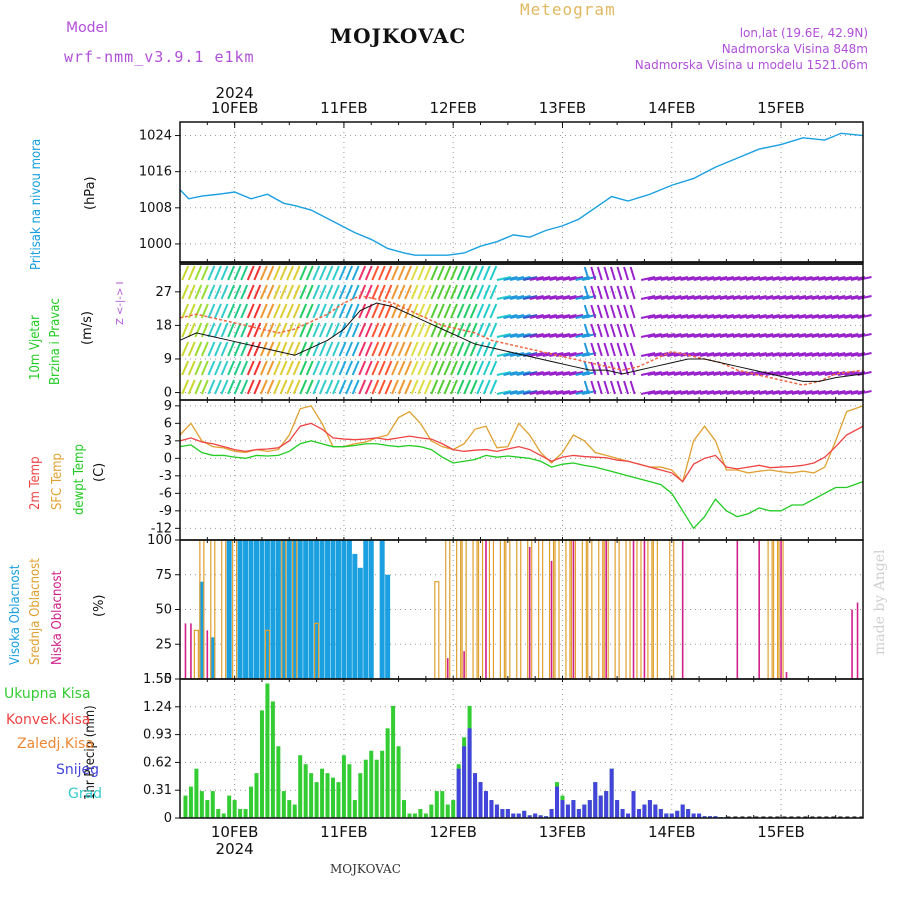  I want to click on pressure-line, so click(521, 194).